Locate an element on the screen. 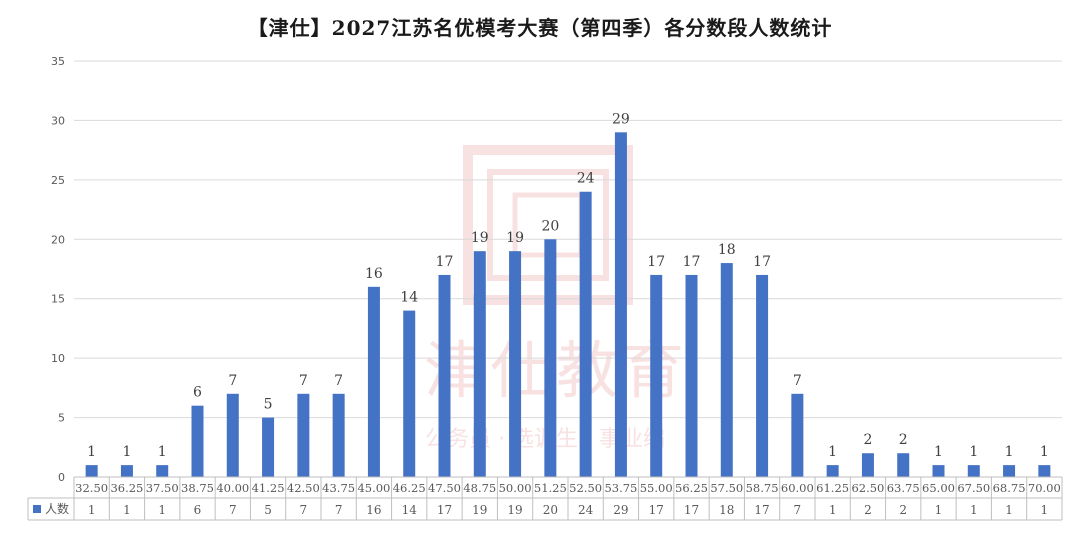  x-tick-label: 45.00 is located at coordinates (373, 488).